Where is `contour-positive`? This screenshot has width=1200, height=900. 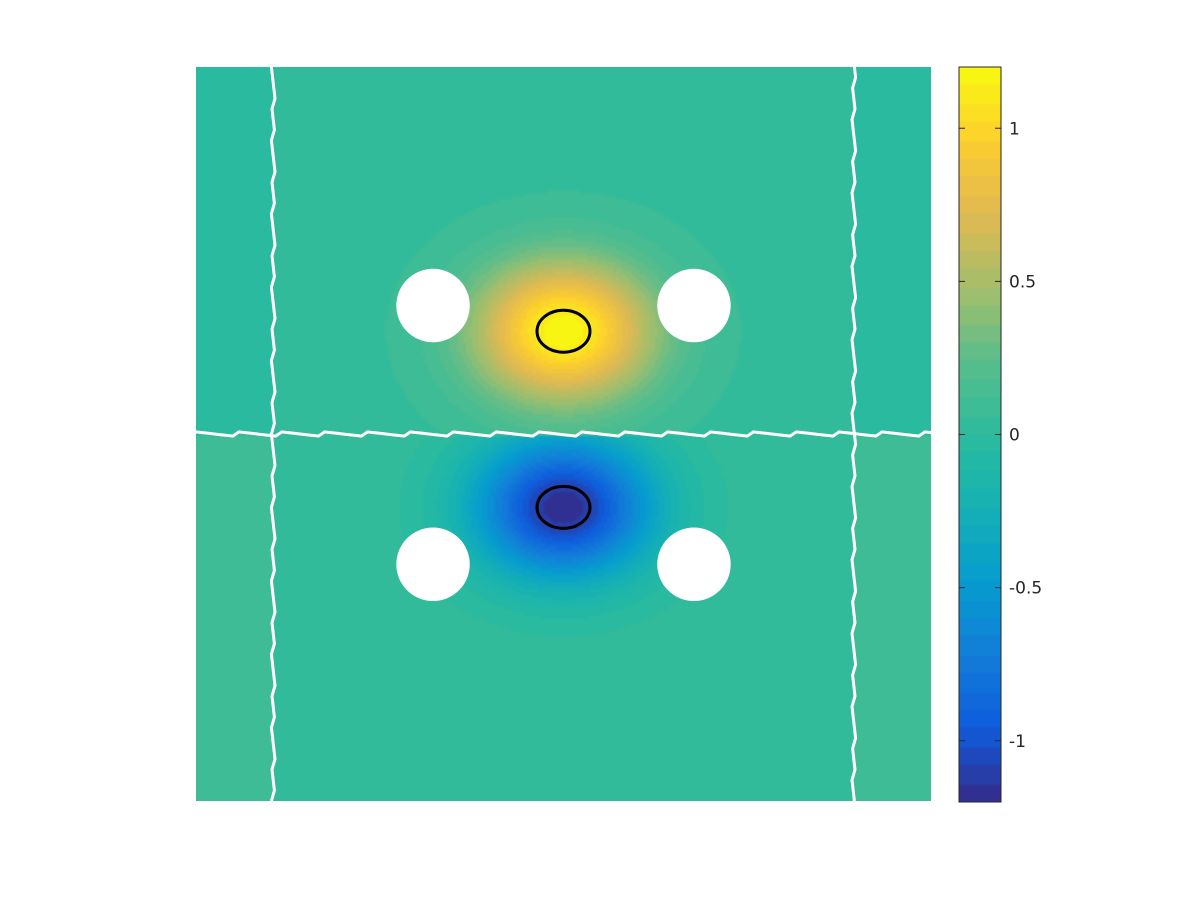 contour-positive is located at coordinates (563, 331).